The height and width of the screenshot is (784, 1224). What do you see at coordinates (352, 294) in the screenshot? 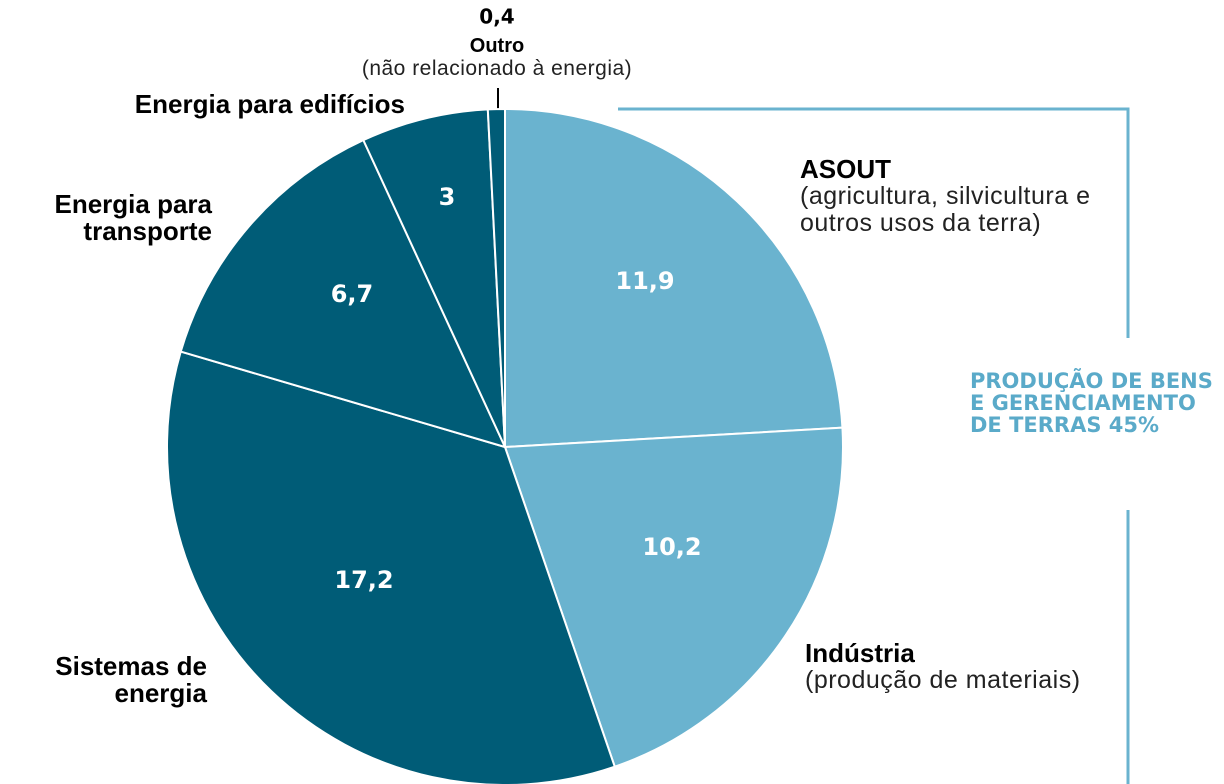
I see `value-label: 6,7` at bounding box center [352, 294].